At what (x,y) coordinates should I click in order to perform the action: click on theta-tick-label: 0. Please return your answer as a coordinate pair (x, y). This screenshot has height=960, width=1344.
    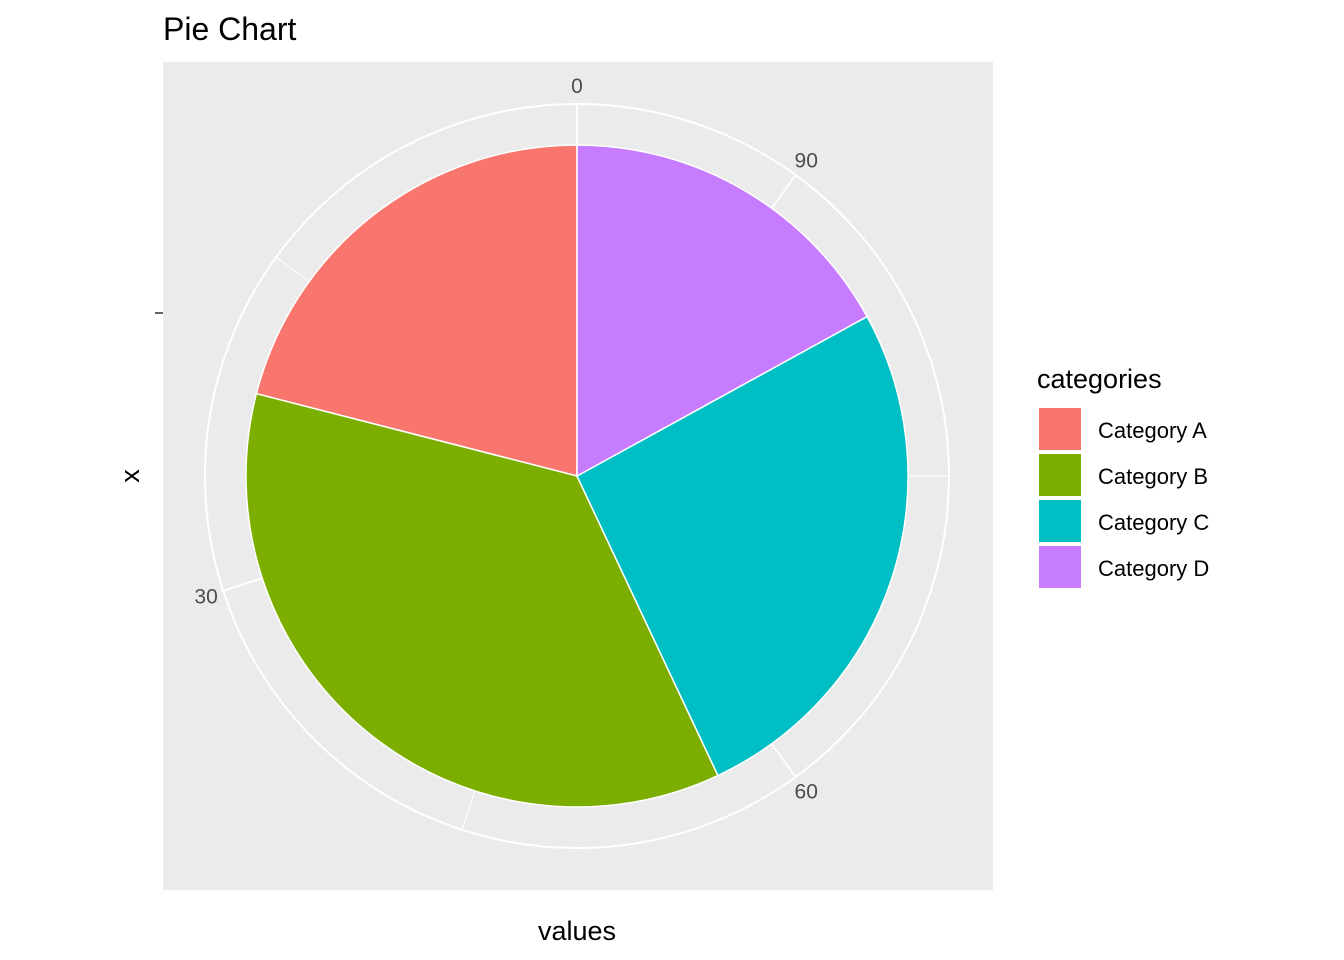
    Looking at the image, I should click on (577, 86).